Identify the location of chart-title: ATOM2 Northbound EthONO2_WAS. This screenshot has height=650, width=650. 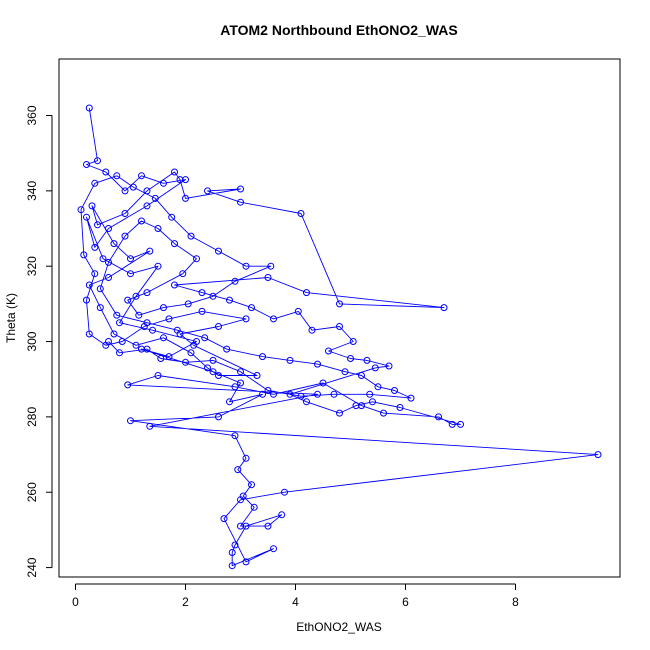
(338, 30).